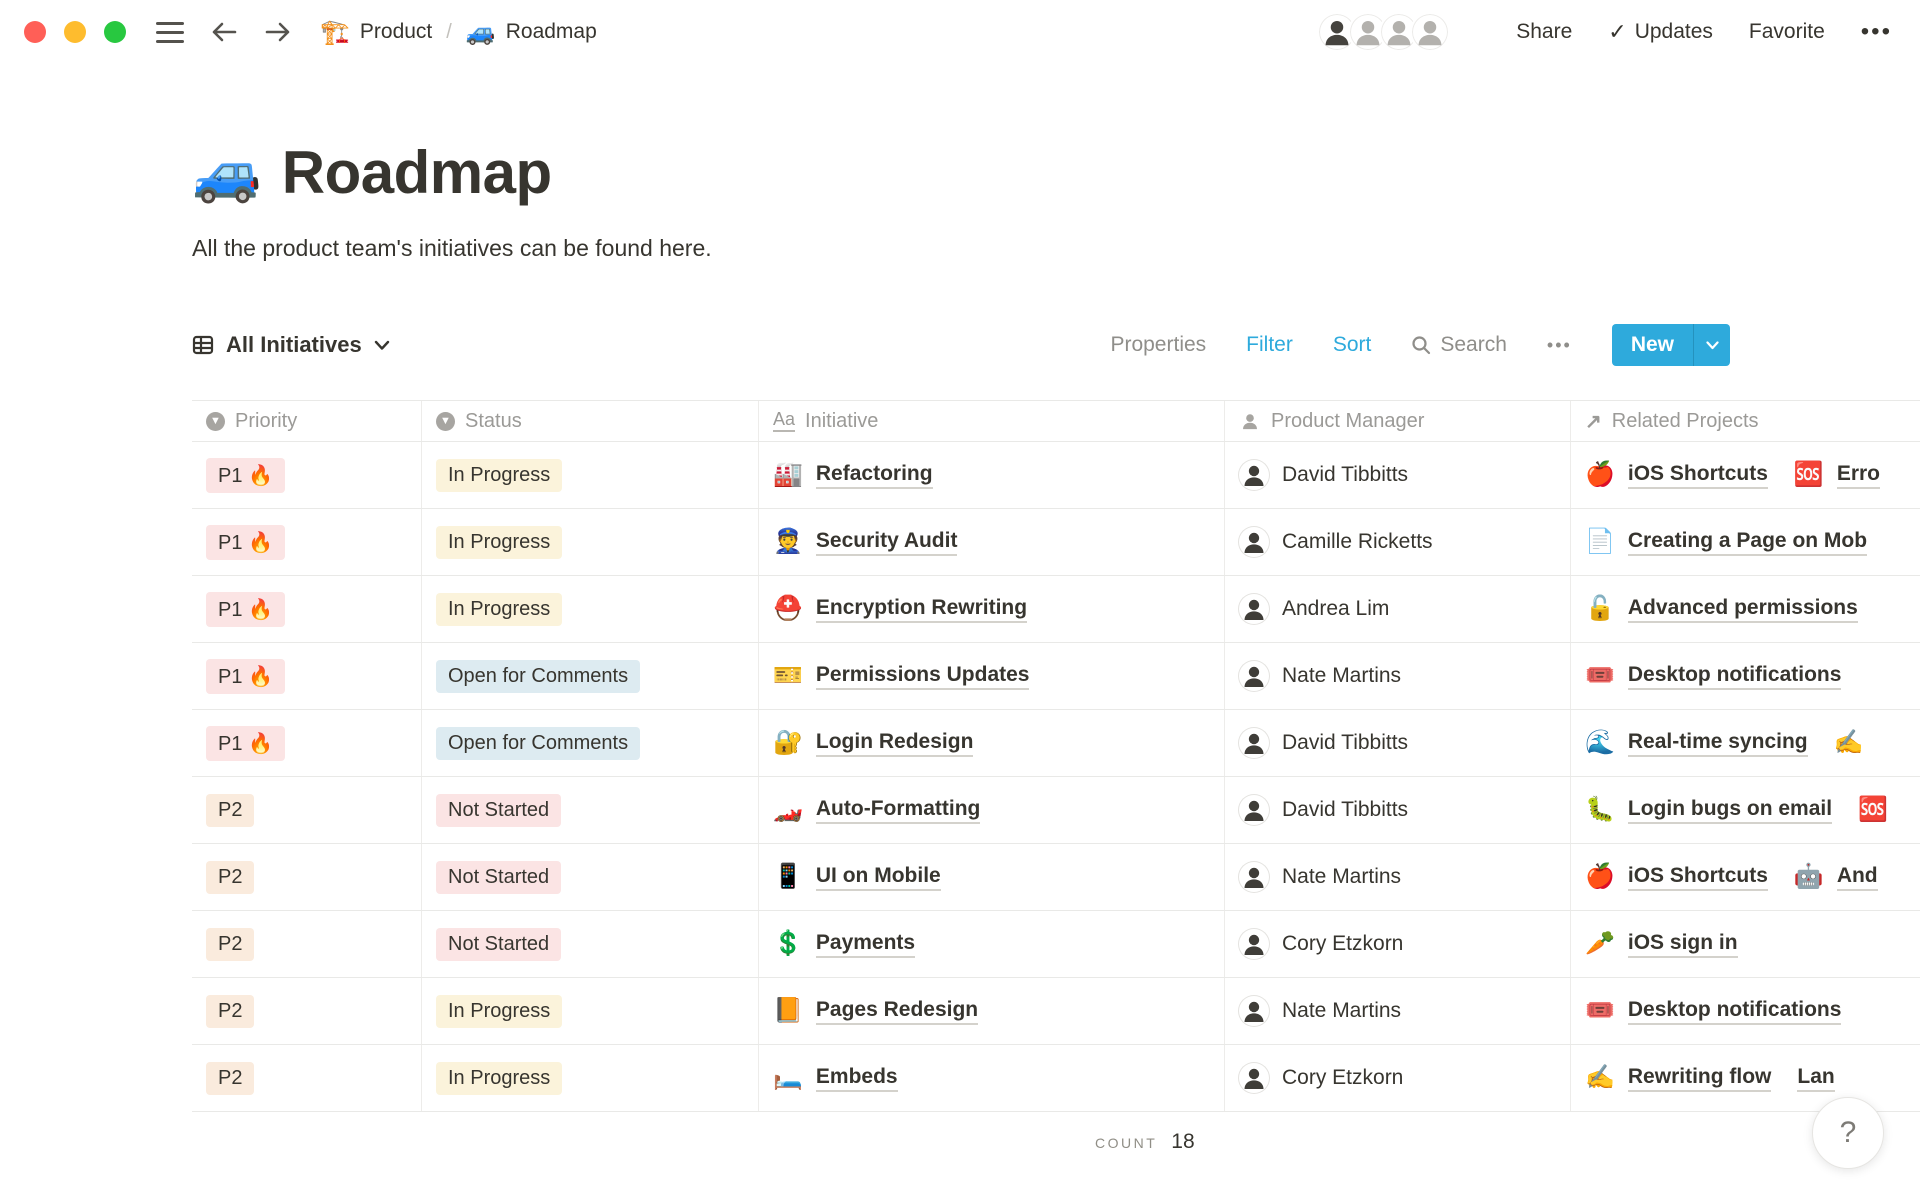 The height and width of the screenshot is (1200, 1920). What do you see at coordinates (1398, 542) in the screenshot?
I see `product-manager-cell: Camille Ricketts` at bounding box center [1398, 542].